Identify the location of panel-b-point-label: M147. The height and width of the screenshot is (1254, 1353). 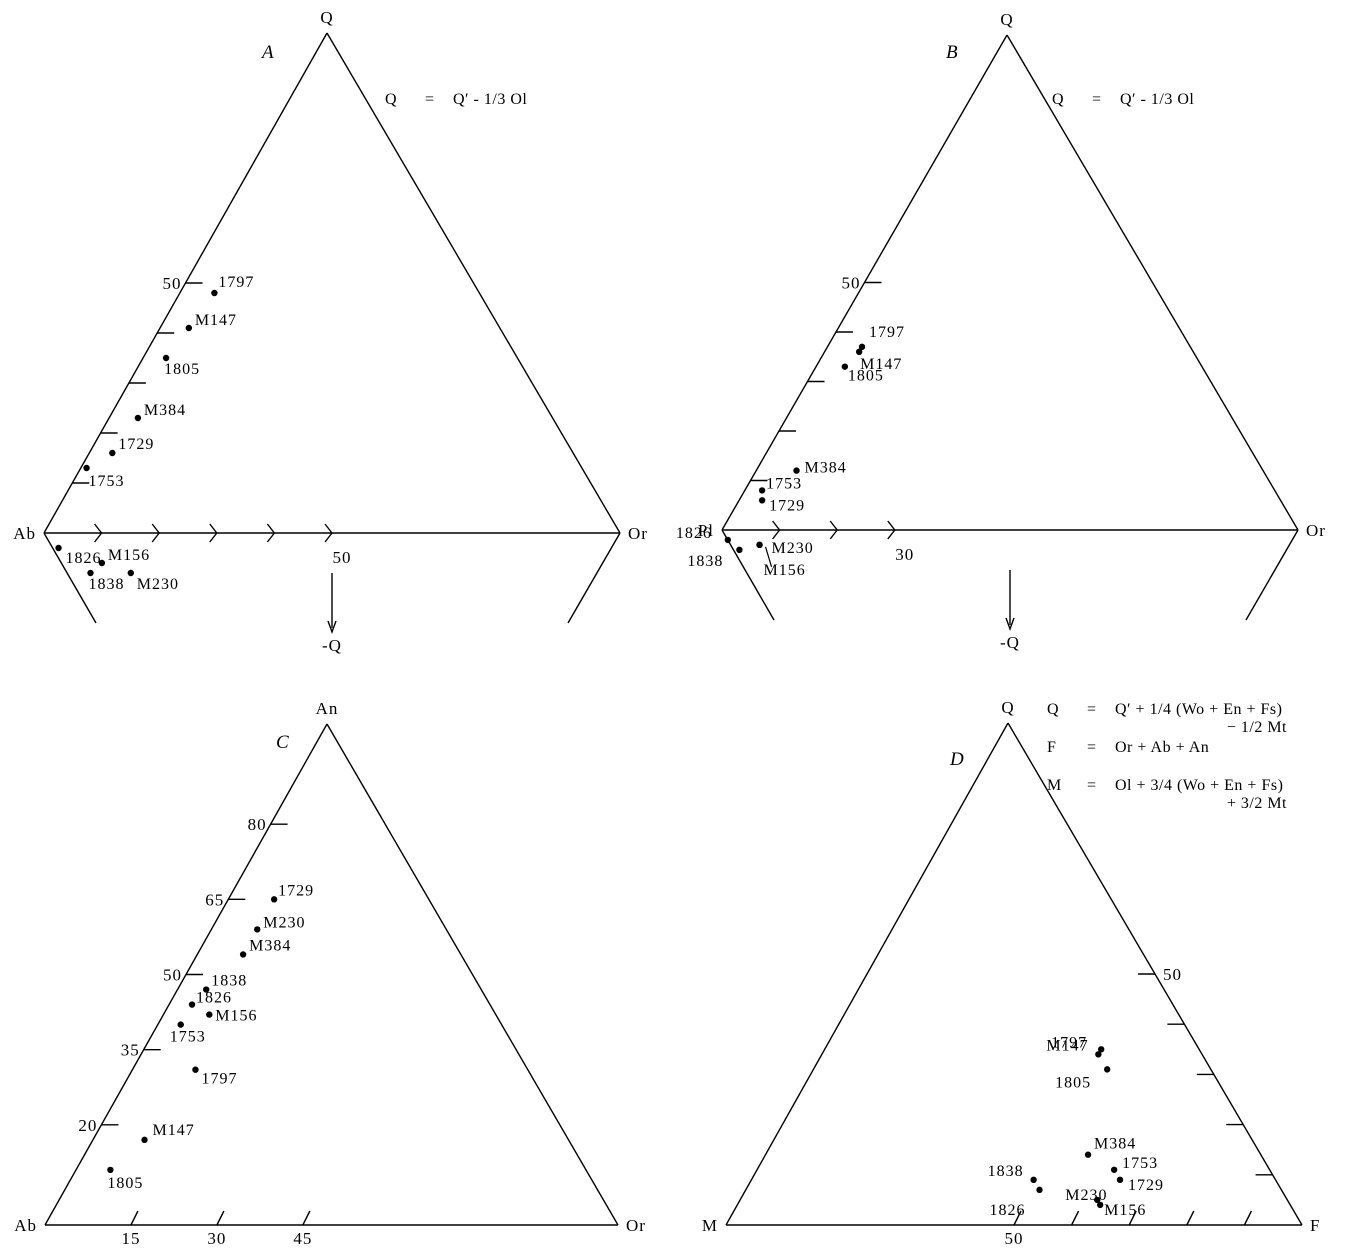
(881, 364).